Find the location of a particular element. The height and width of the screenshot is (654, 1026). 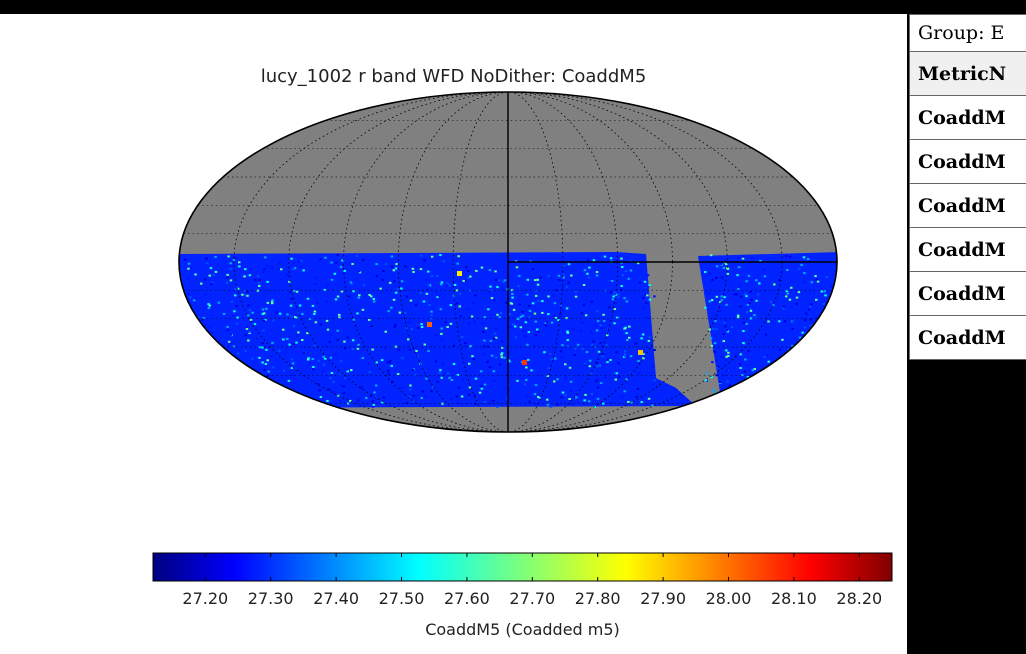

table-row: CoaddM is located at coordinates (967, 293).